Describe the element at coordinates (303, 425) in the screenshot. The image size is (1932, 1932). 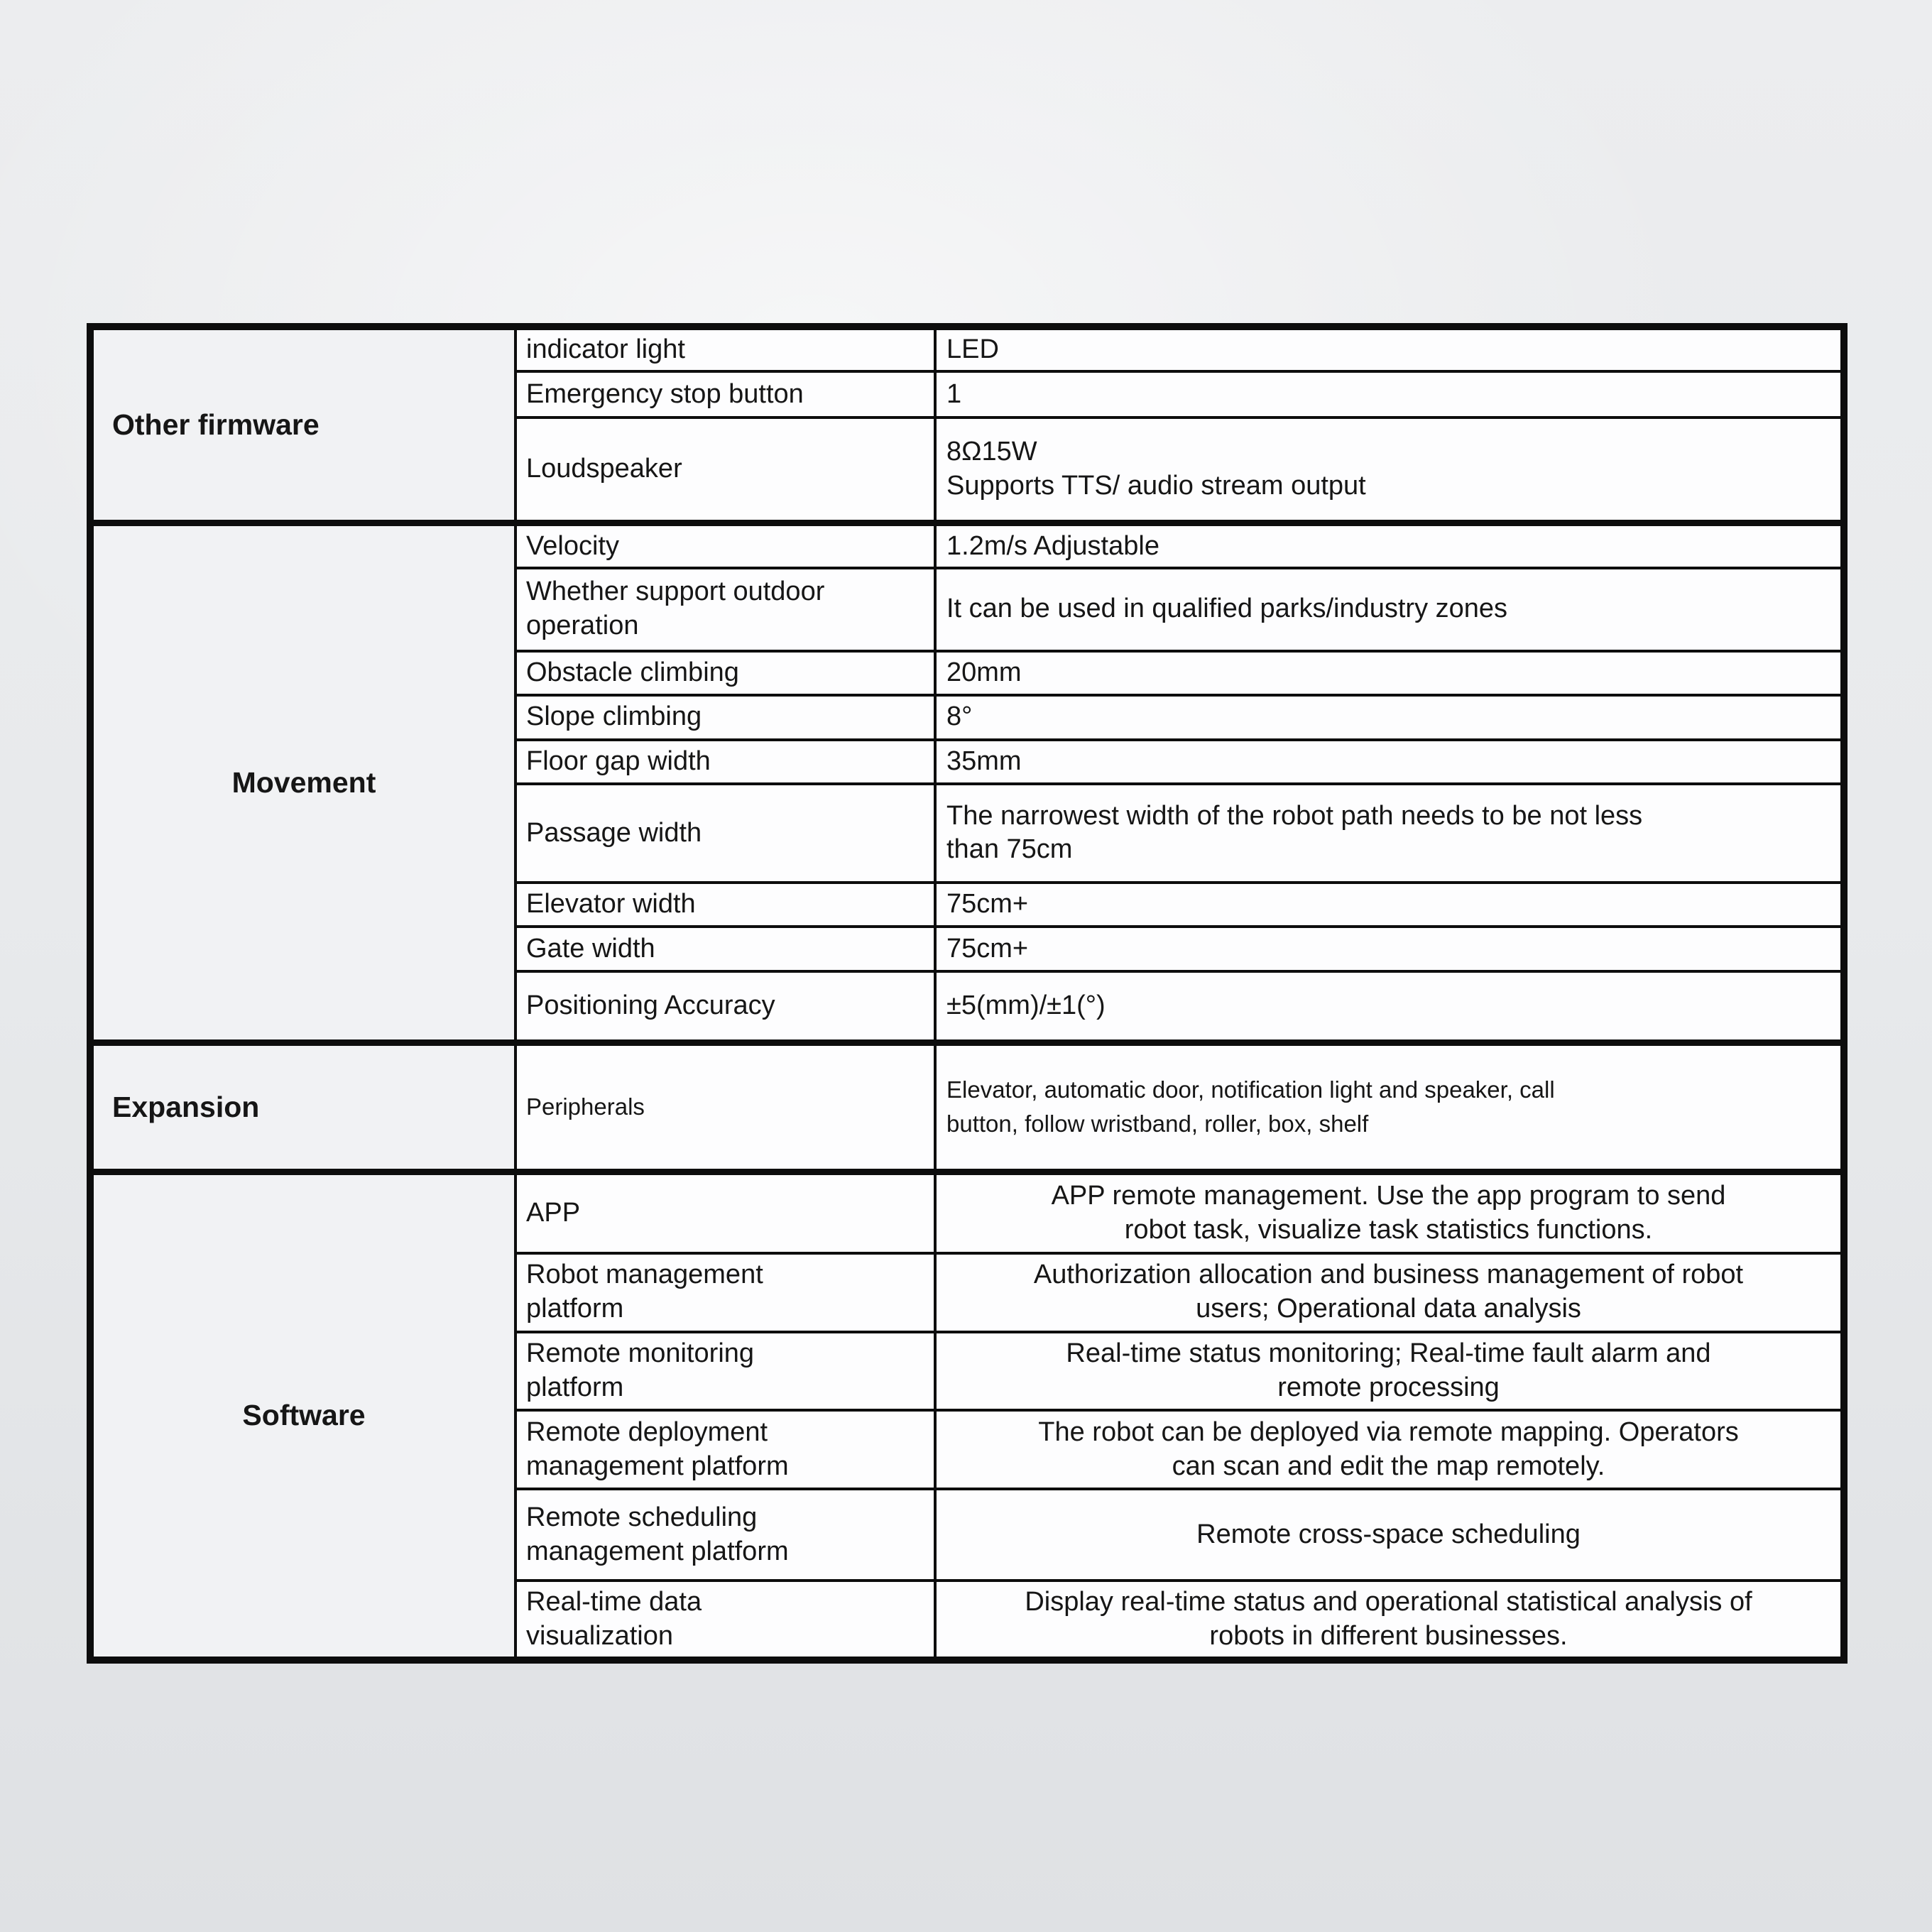
I see `category-cell-other-firmware: Other firmware` at that location.